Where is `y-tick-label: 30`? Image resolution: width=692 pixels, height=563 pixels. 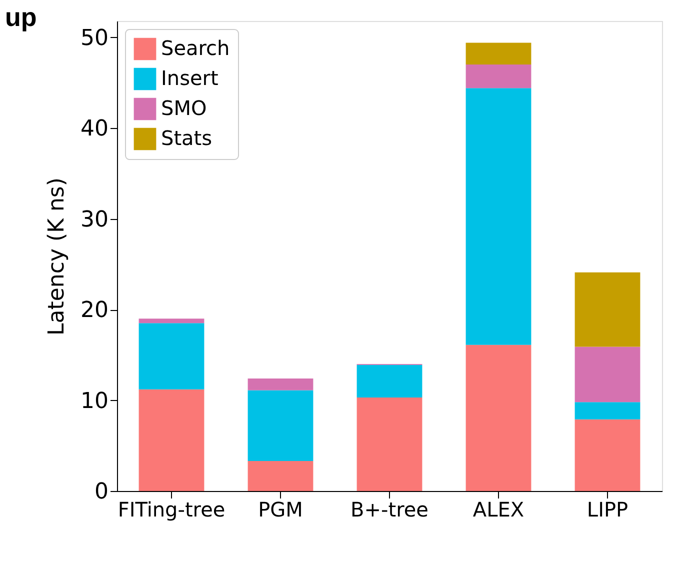 y-tick-label: 30 is located at coordinates (94, 219).